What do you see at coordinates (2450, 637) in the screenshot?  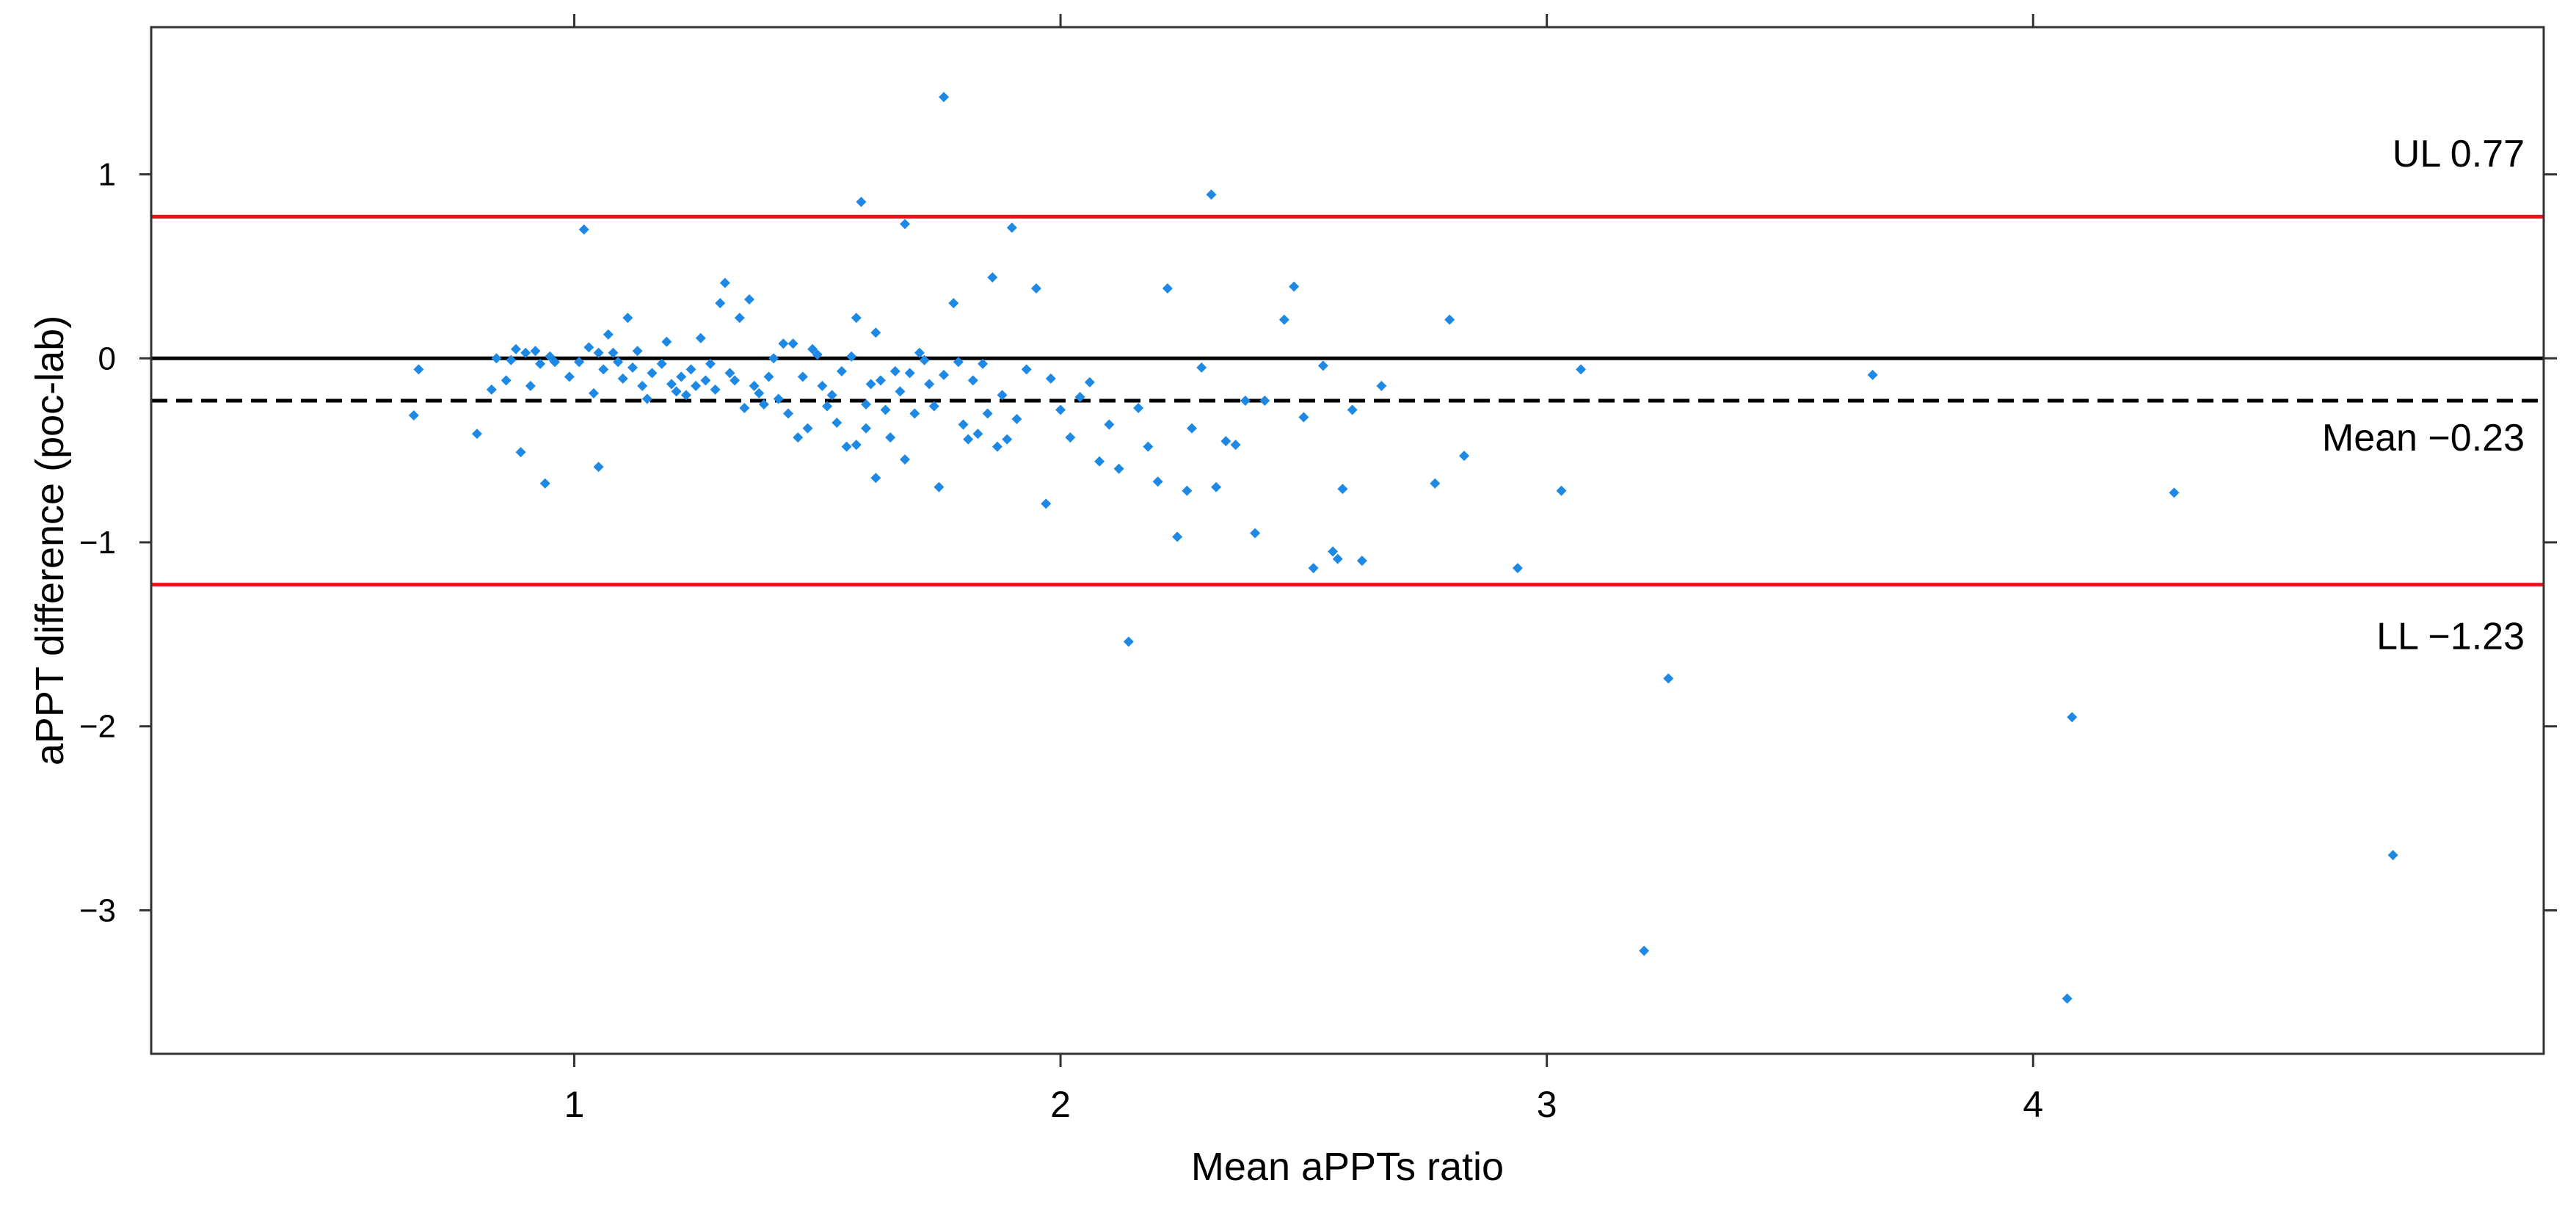 I see `lower-limit-label: LL −1.23` at bounding box center [2450, 637].